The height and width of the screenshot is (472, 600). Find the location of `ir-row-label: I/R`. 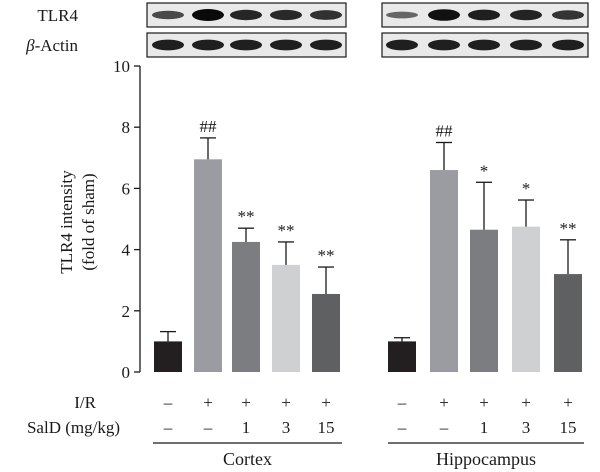

ir-row-label: I/R is located at coordinates (85, 402).